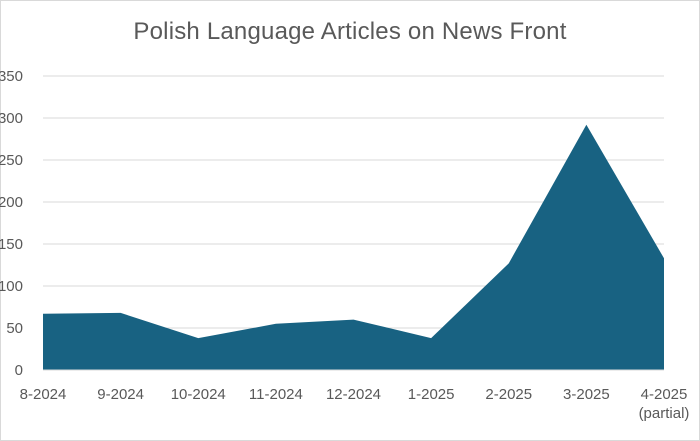 The height and width of the screenshot is (441, 700). I want to click on x-tick-label: 9-2024, so click(120, 394).